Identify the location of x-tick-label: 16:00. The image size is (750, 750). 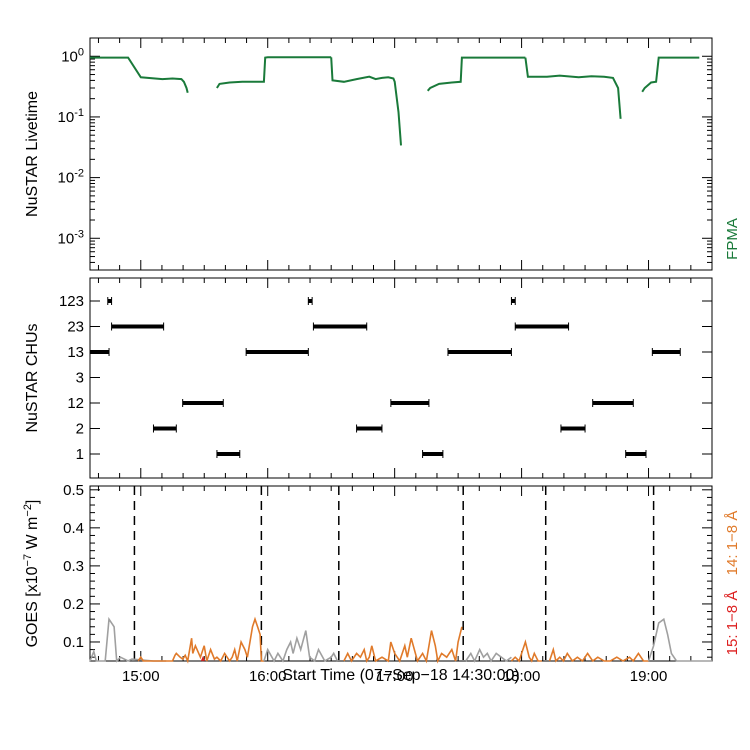
(268, 676).